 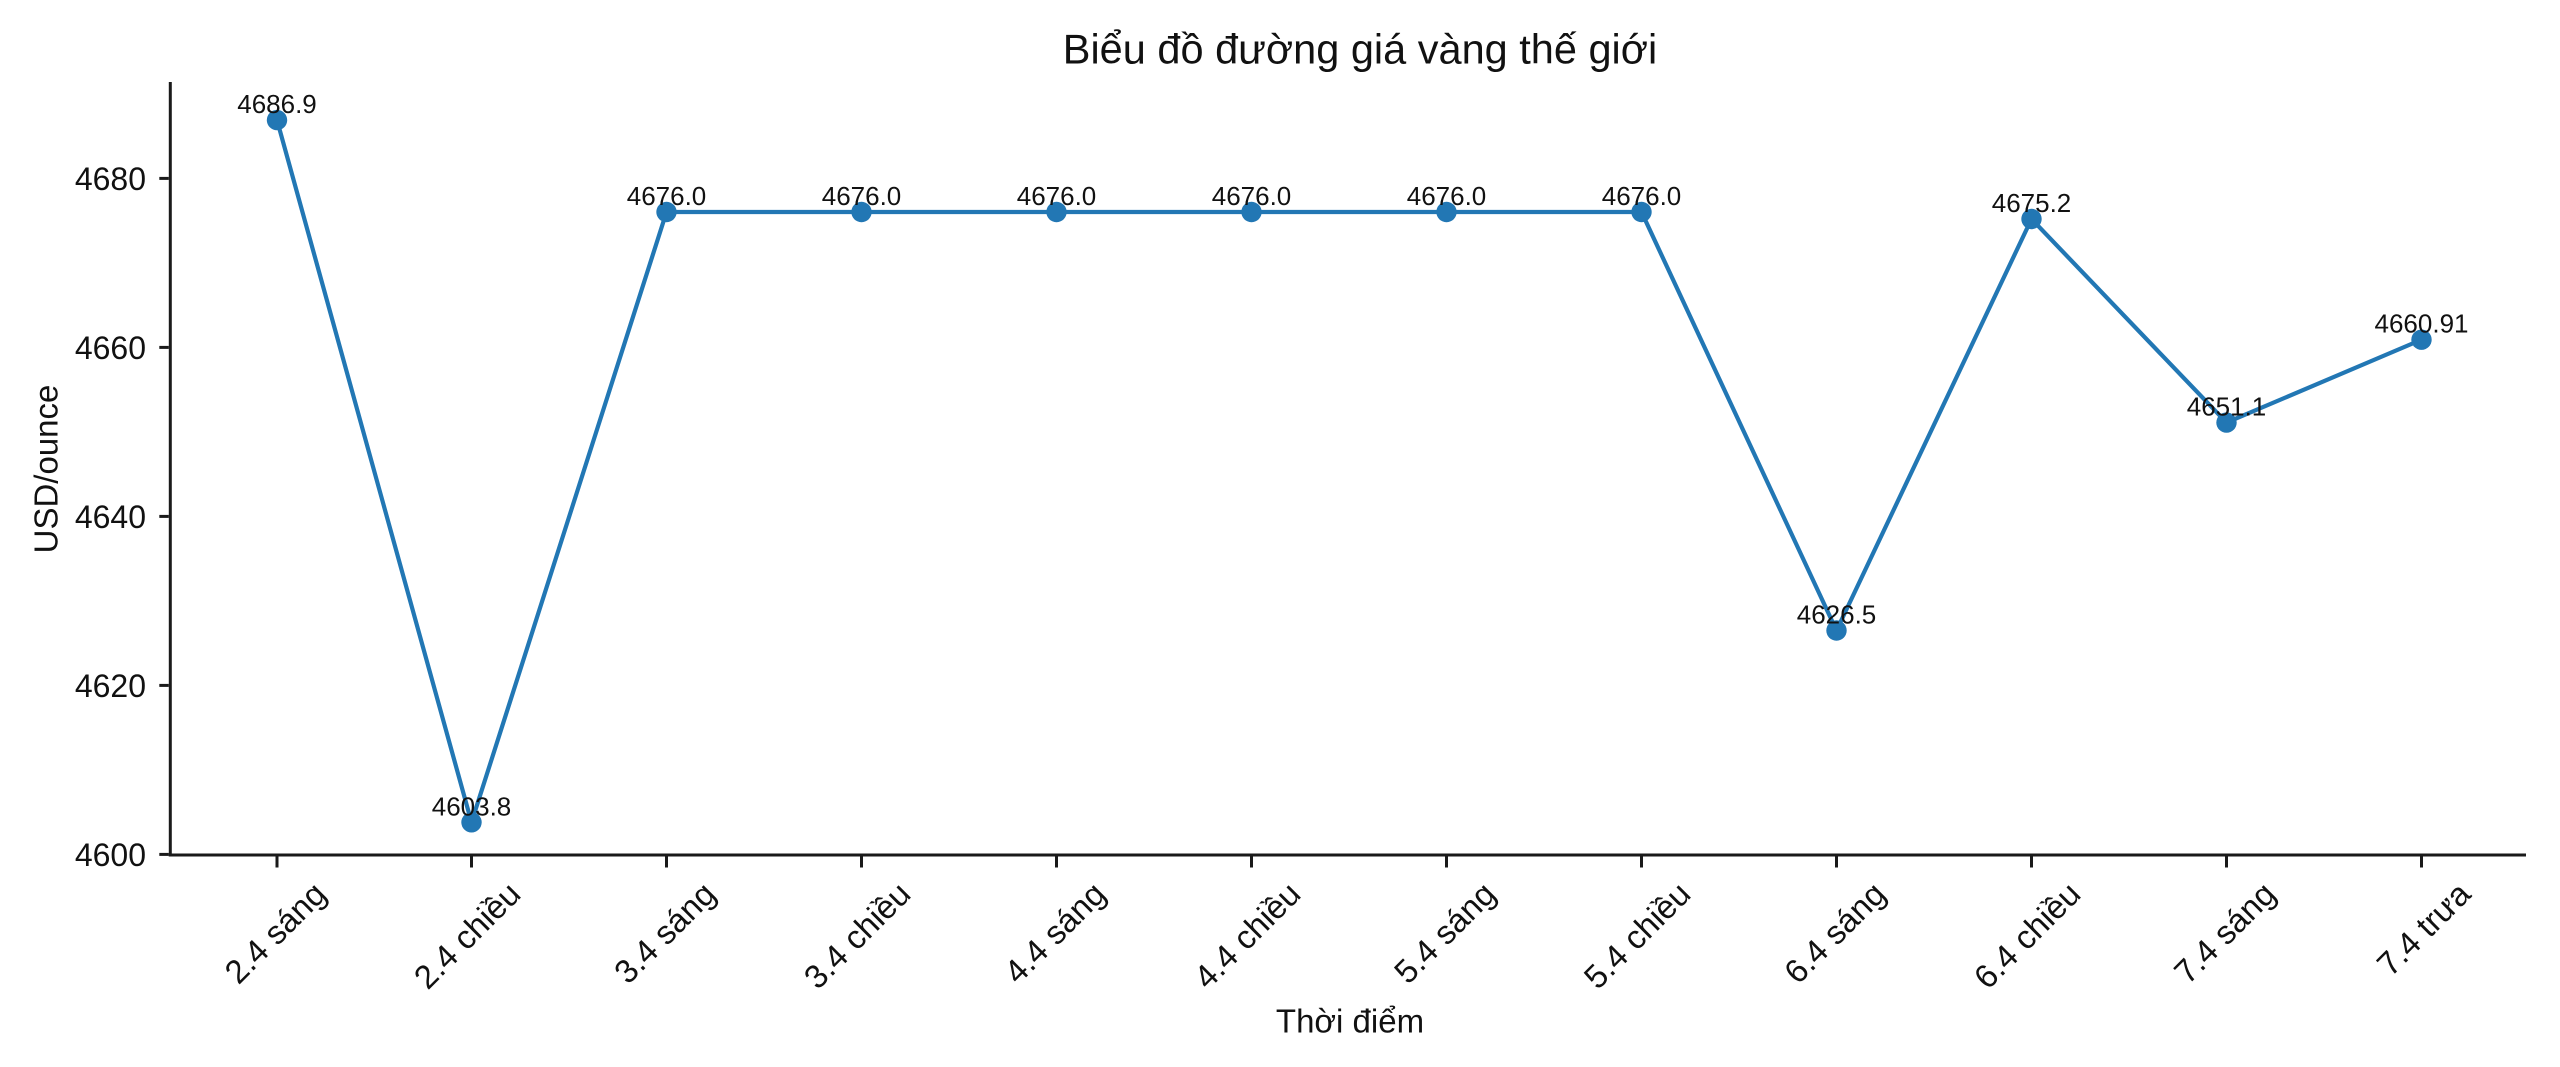 I want to click on svg-text: 4640, so click(x=110, y=517).